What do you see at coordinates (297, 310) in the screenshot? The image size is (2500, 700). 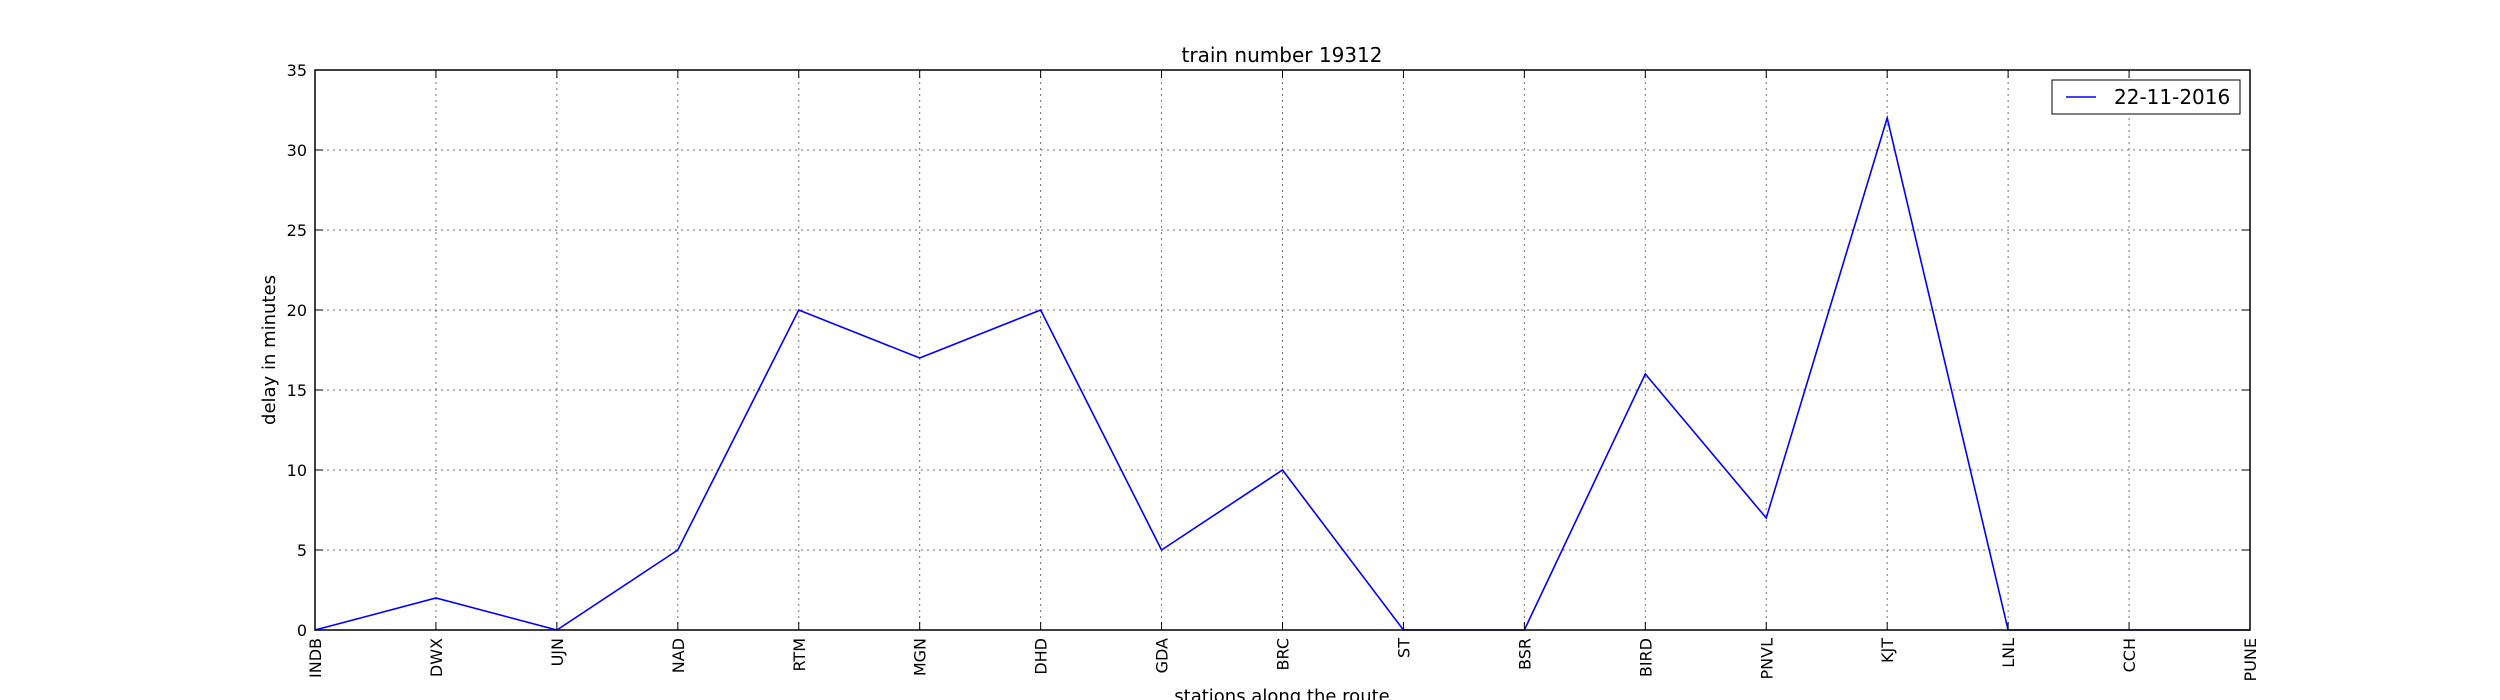 I see `y-tick-label: 20` at bounding box center [297, 310].